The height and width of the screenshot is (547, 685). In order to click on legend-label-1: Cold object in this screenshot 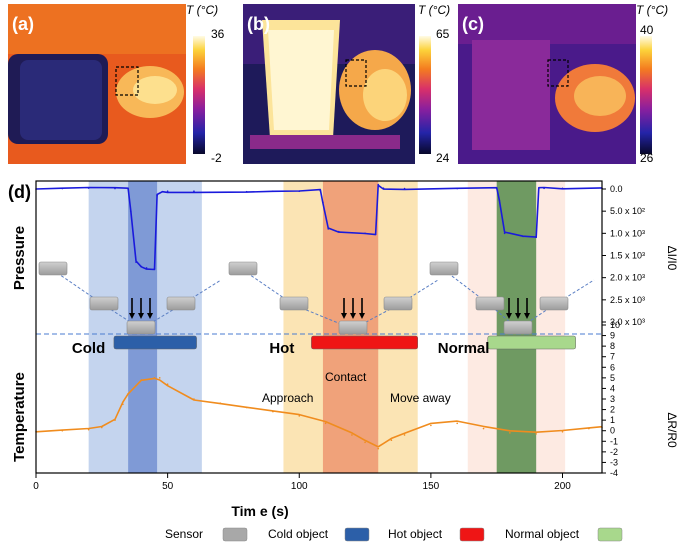, I will do `click(298, 534)`.